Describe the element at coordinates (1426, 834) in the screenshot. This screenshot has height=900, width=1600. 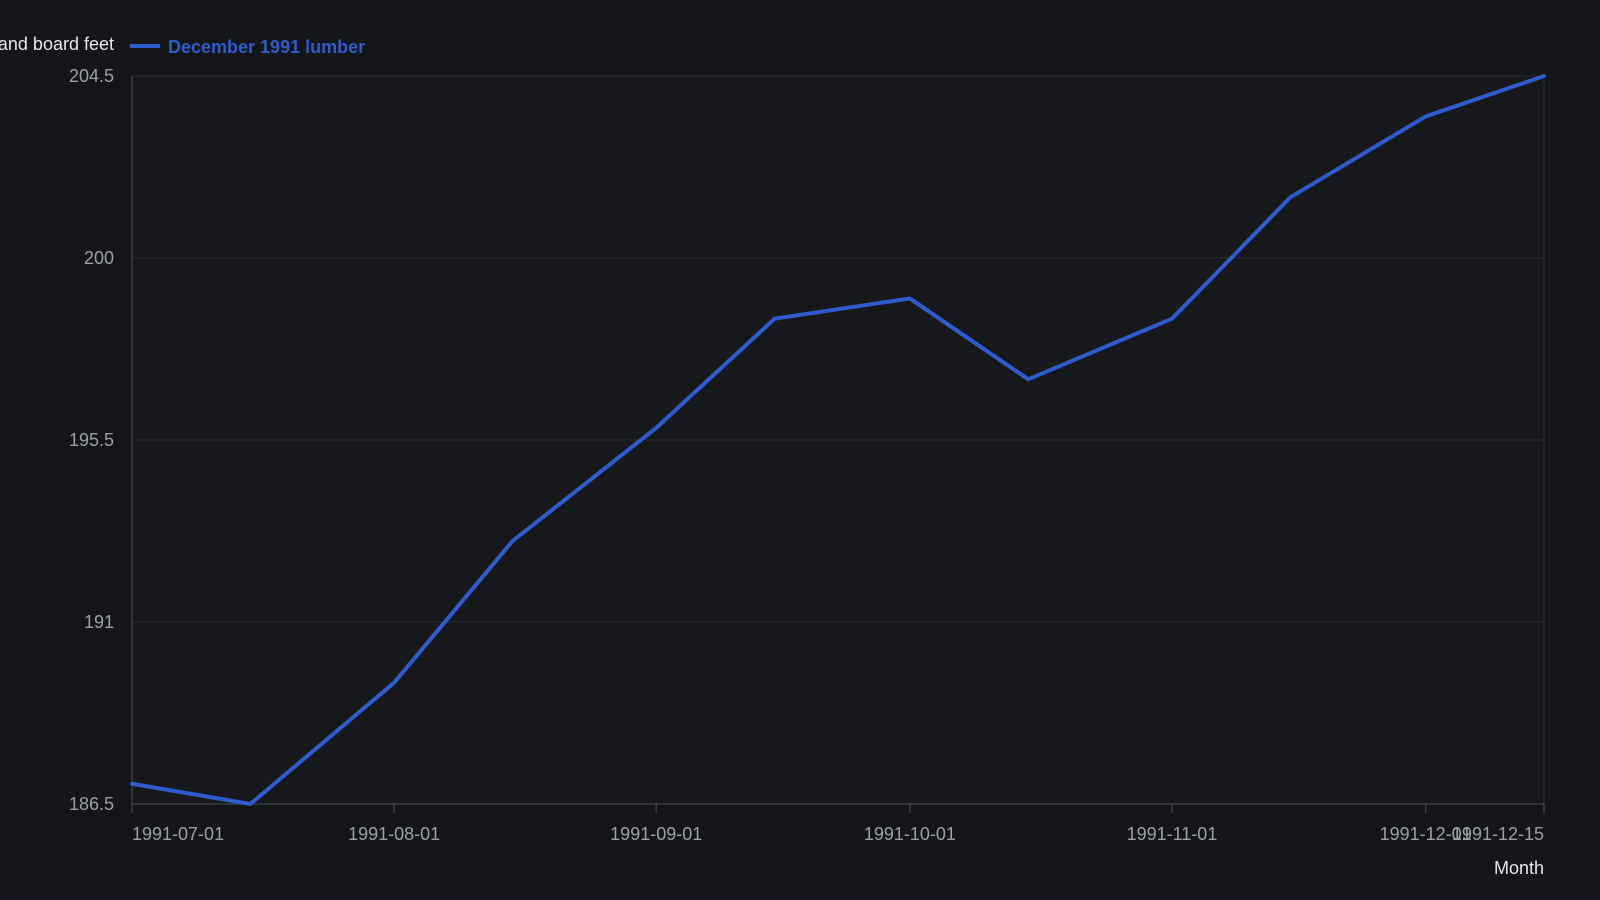
I see `x-tick-label: 1991-12-01` at that location.